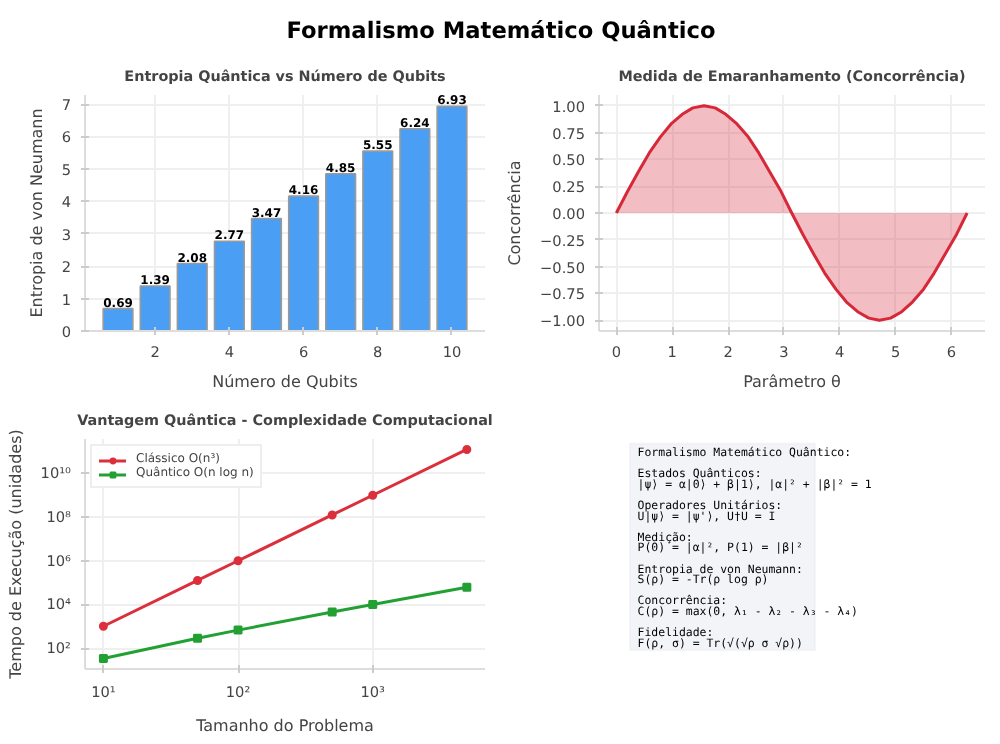 The width and height of the screenshot is (1000, 744). Describe the element at coordinates (284, 726) in the screenshot. I see `x-axis-title: Tamanho do Problema` at that location.